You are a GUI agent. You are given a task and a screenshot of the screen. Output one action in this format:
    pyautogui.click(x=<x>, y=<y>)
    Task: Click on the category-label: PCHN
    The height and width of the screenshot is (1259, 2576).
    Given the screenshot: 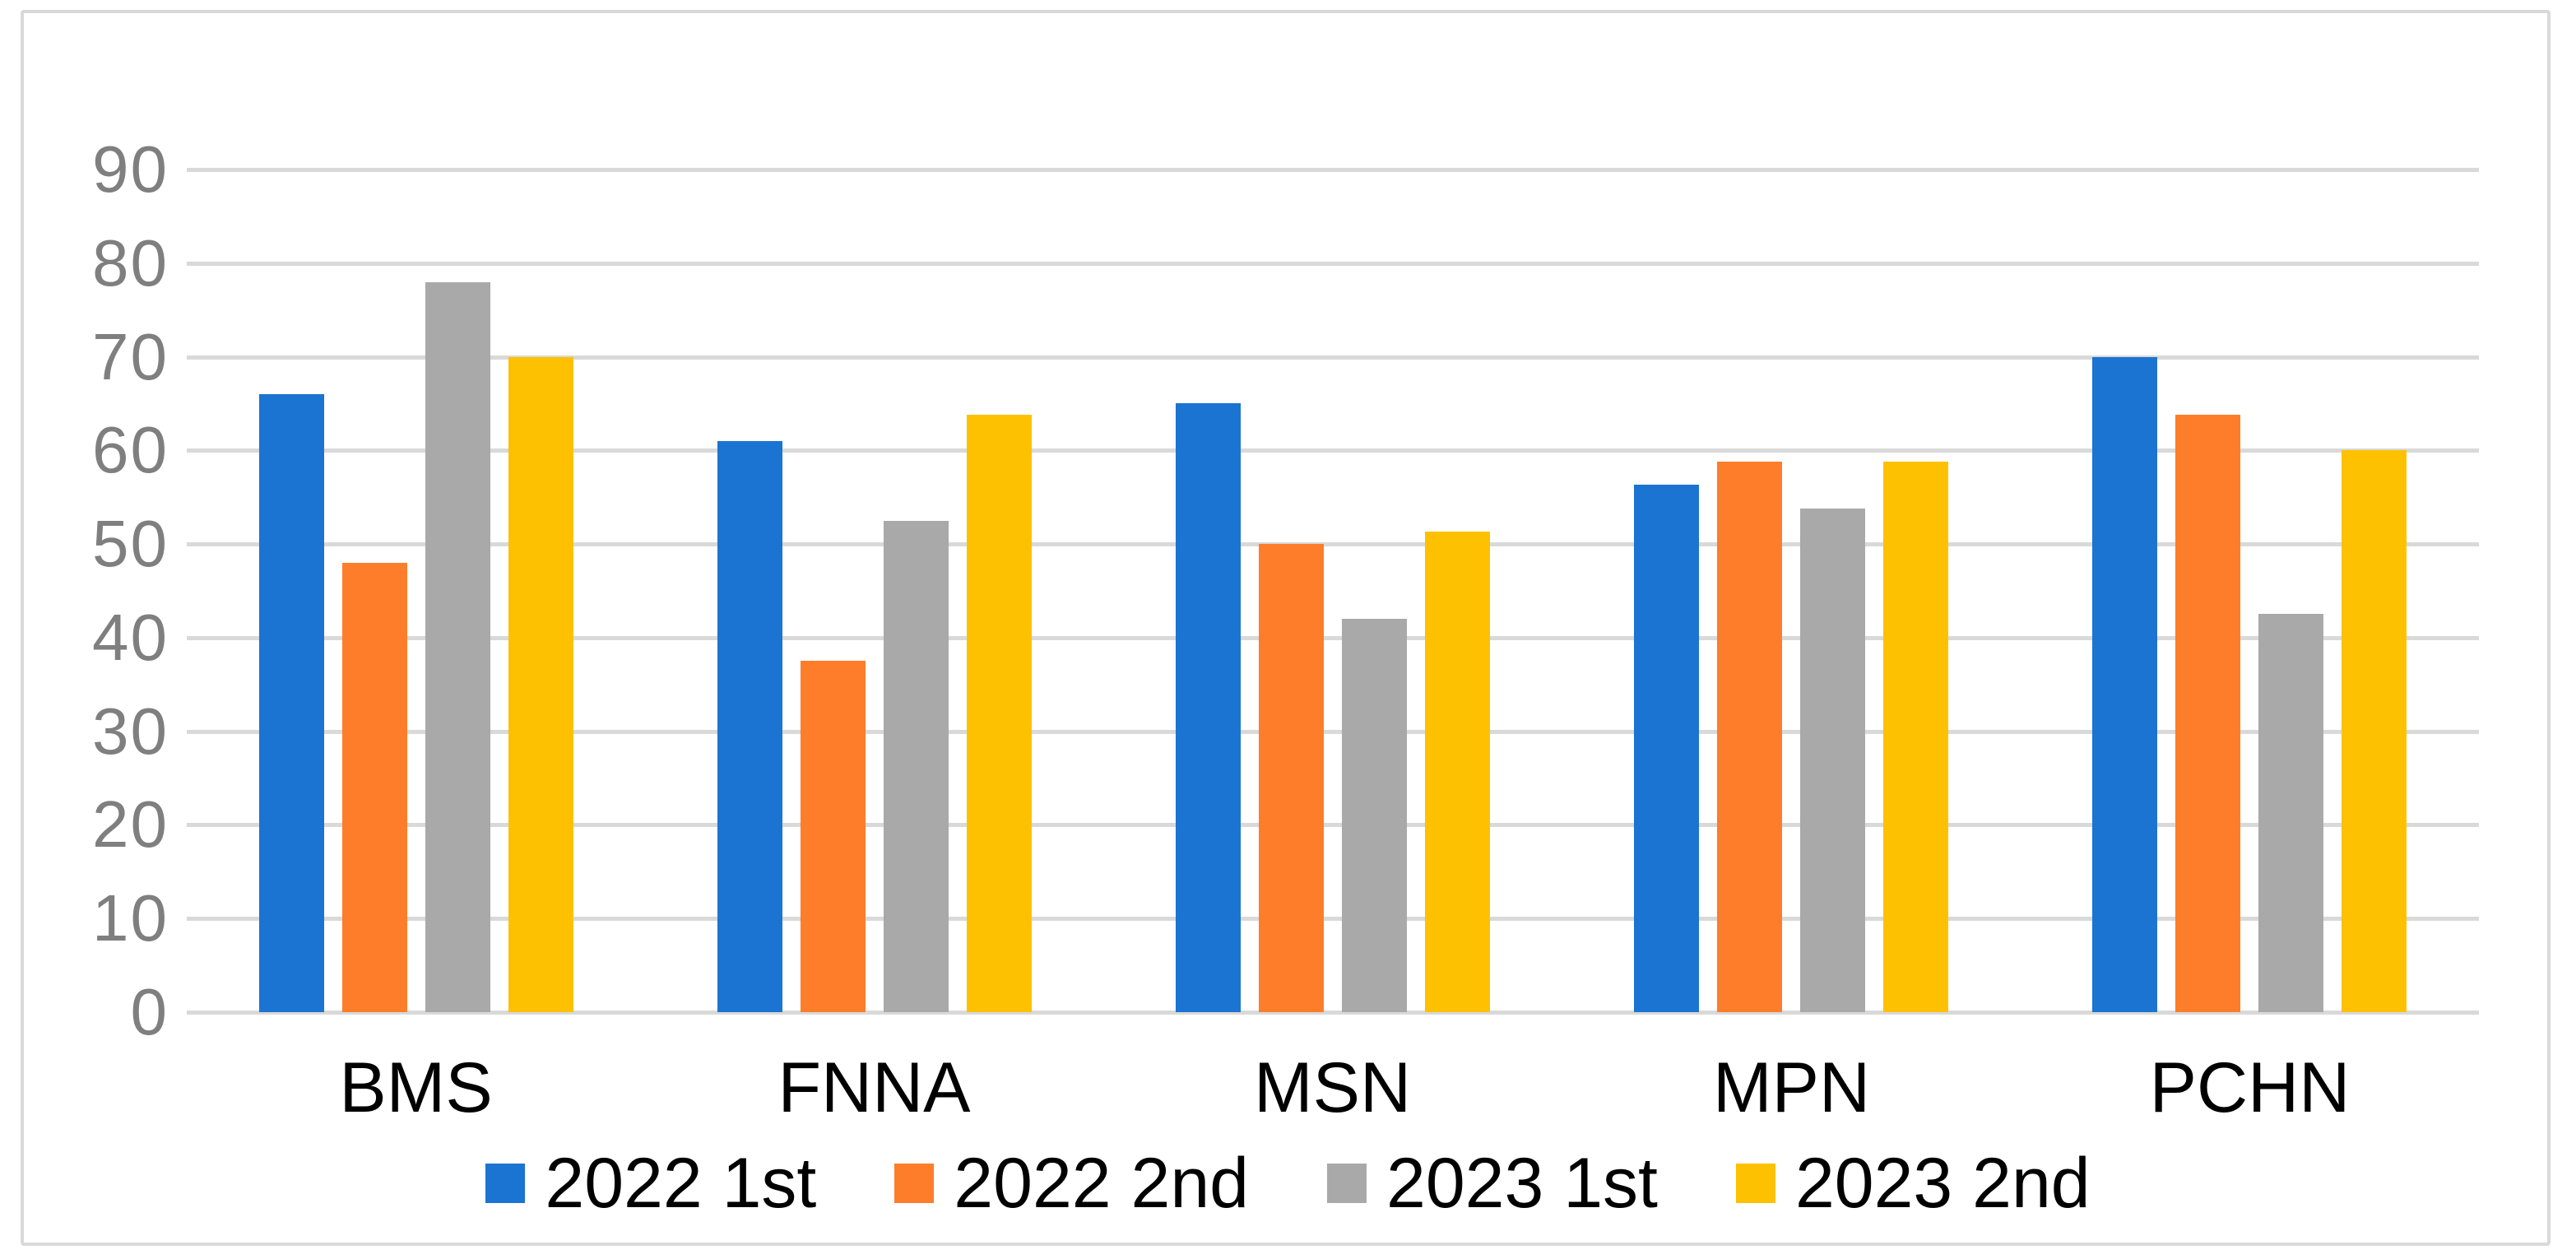 What is the action you would take?
    pyautogui.click(x=2250, y=1087)
    